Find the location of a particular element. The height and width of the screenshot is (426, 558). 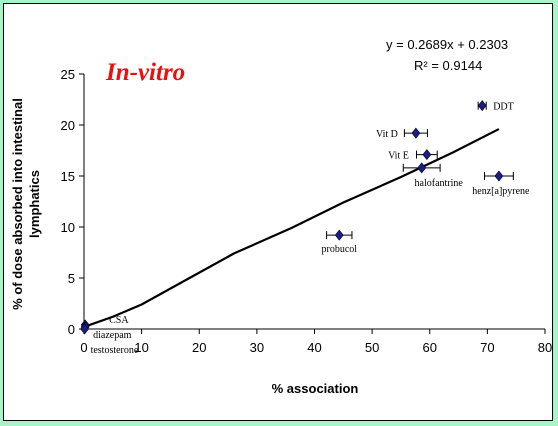

x-tick-label: 30 is located at coordinates (257, 347).